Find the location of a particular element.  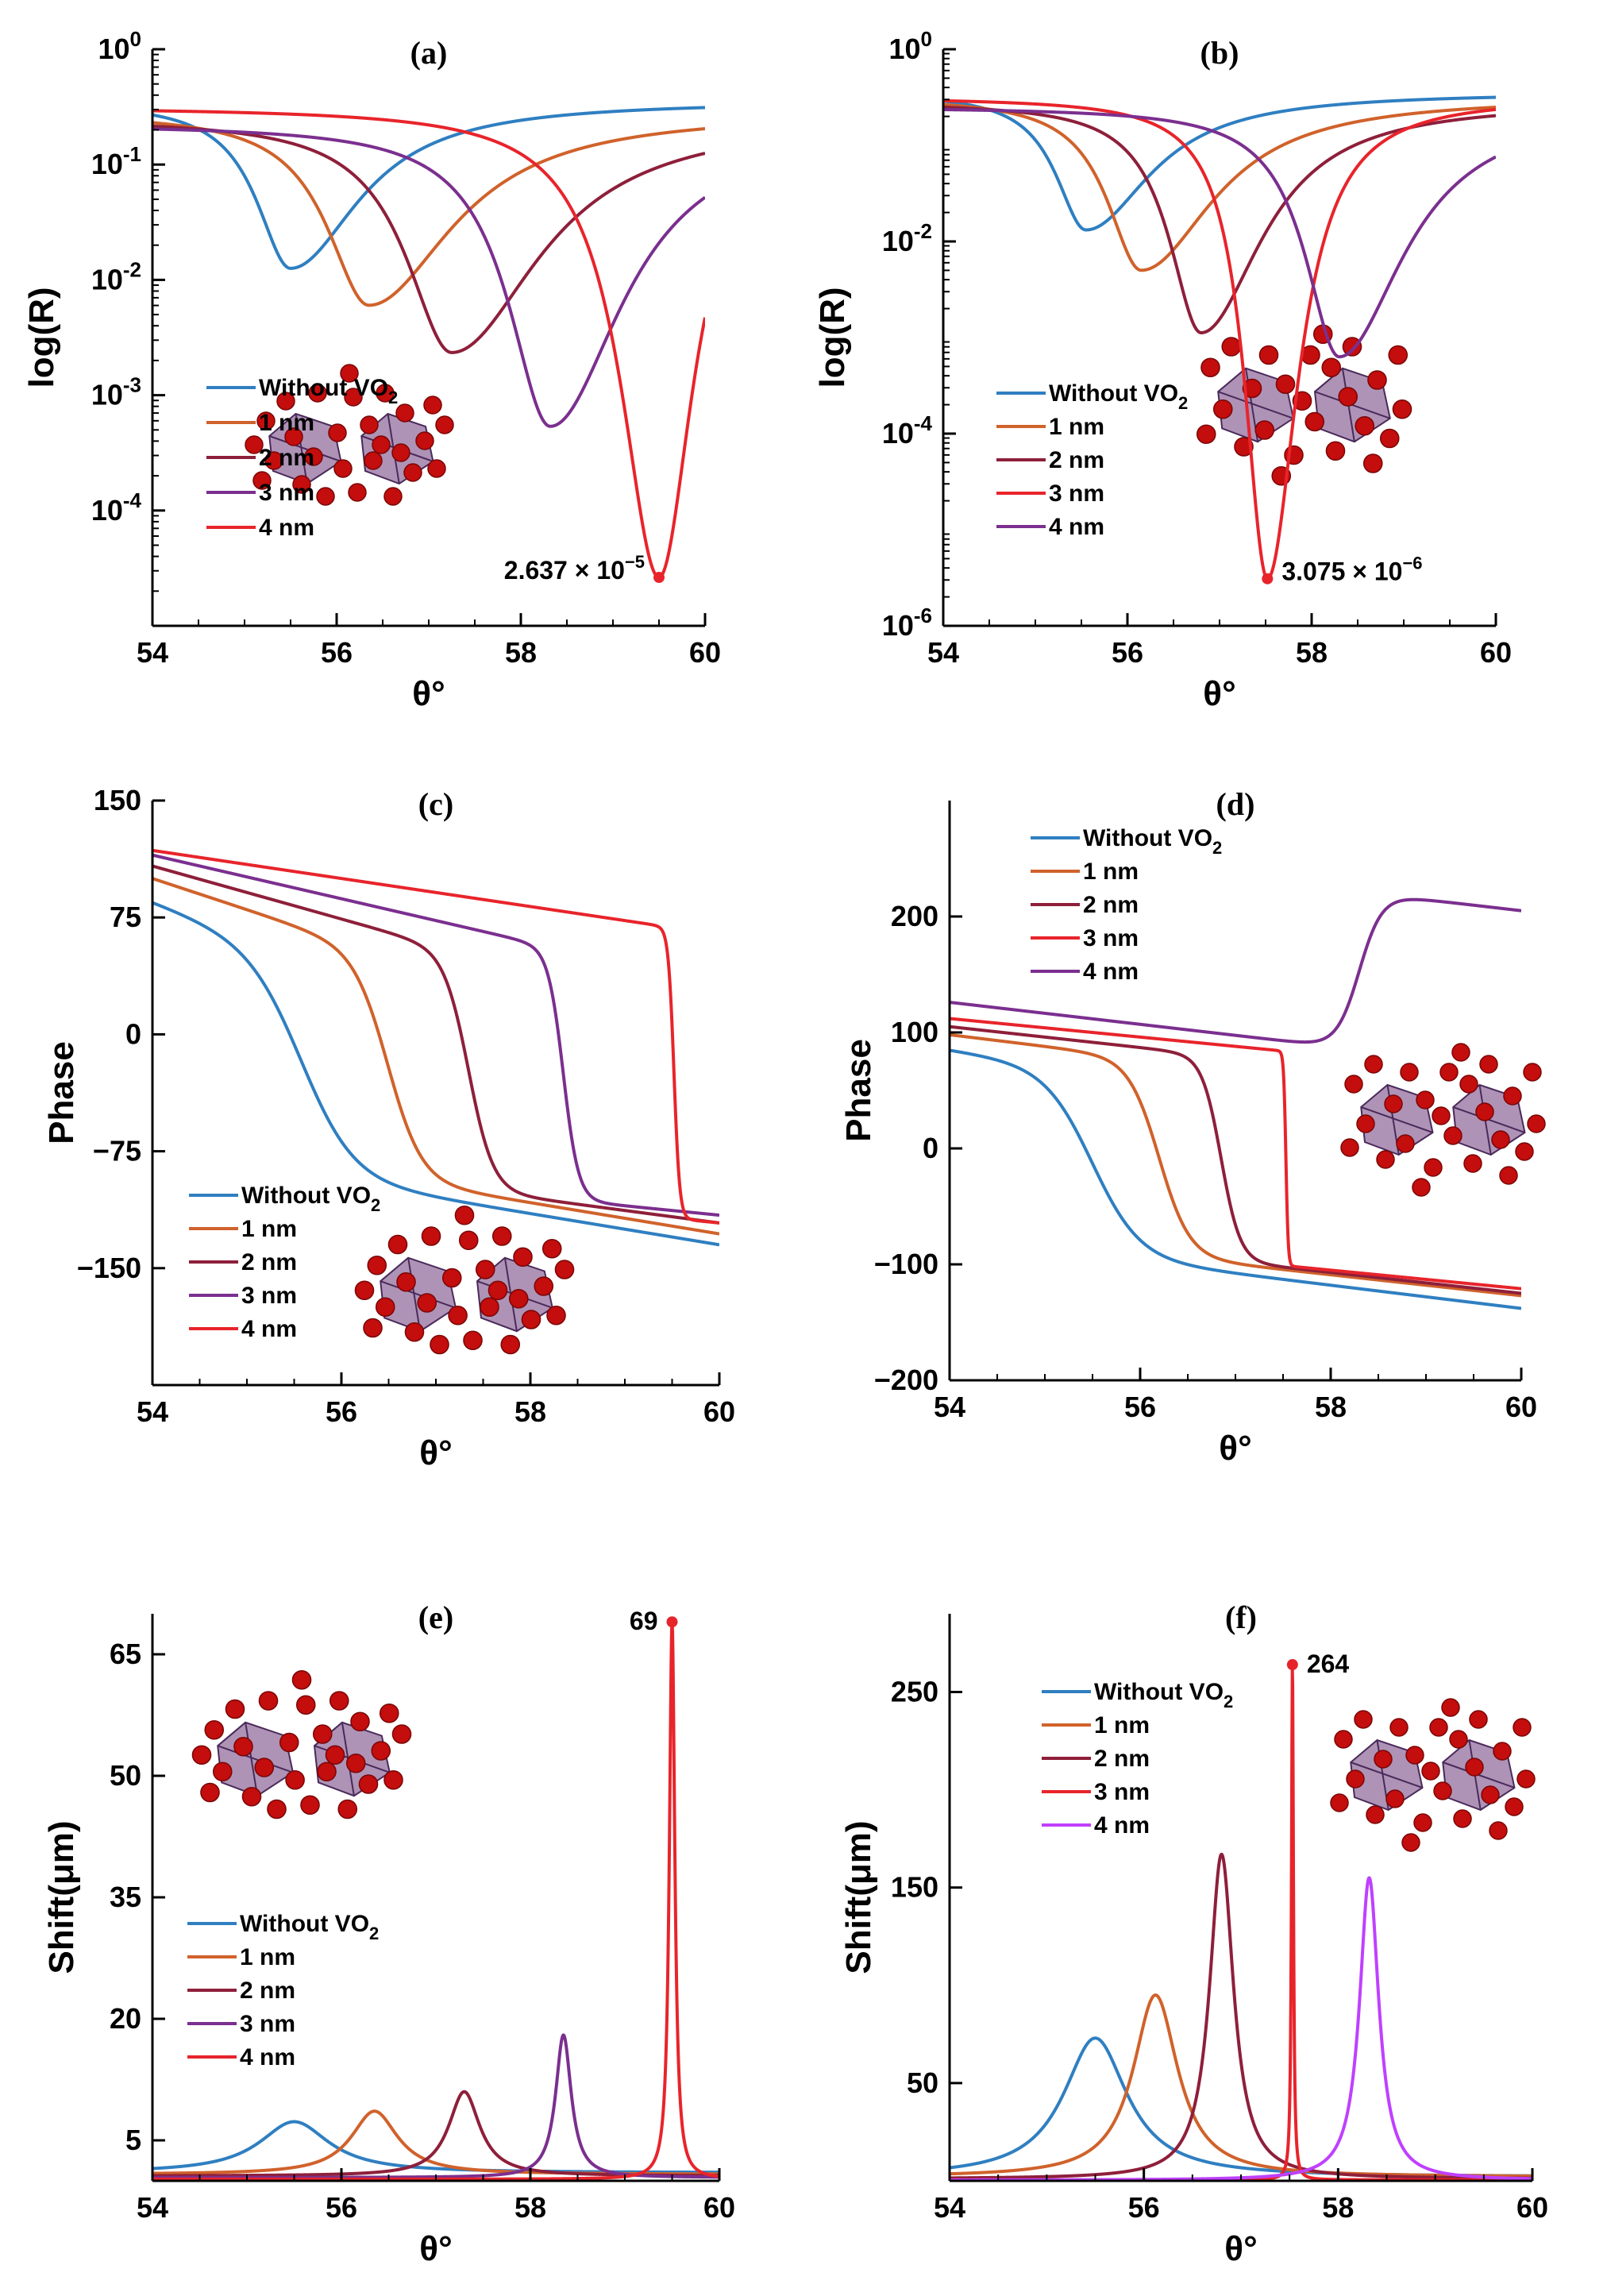

y-tick-label: 250 is located at coordinates (914, 1691).